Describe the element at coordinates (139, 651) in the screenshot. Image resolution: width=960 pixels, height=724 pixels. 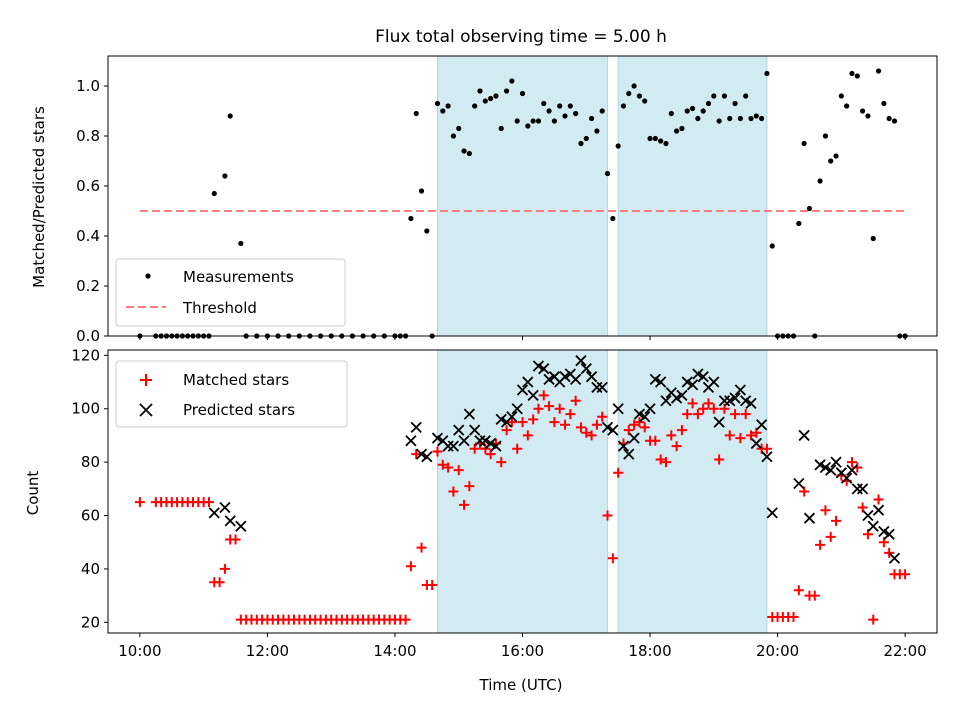
I see `x-tick-label: 10:00` at that location.